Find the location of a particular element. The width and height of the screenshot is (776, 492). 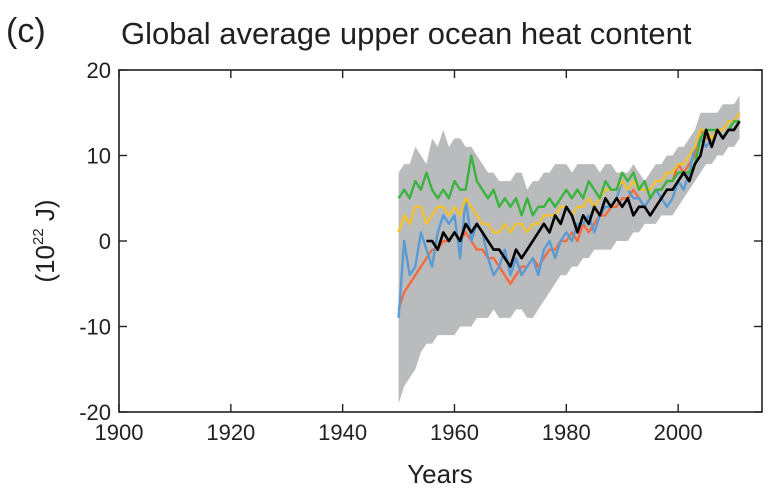

x-tick-label: 2000 is located at coordinates (678, 432).